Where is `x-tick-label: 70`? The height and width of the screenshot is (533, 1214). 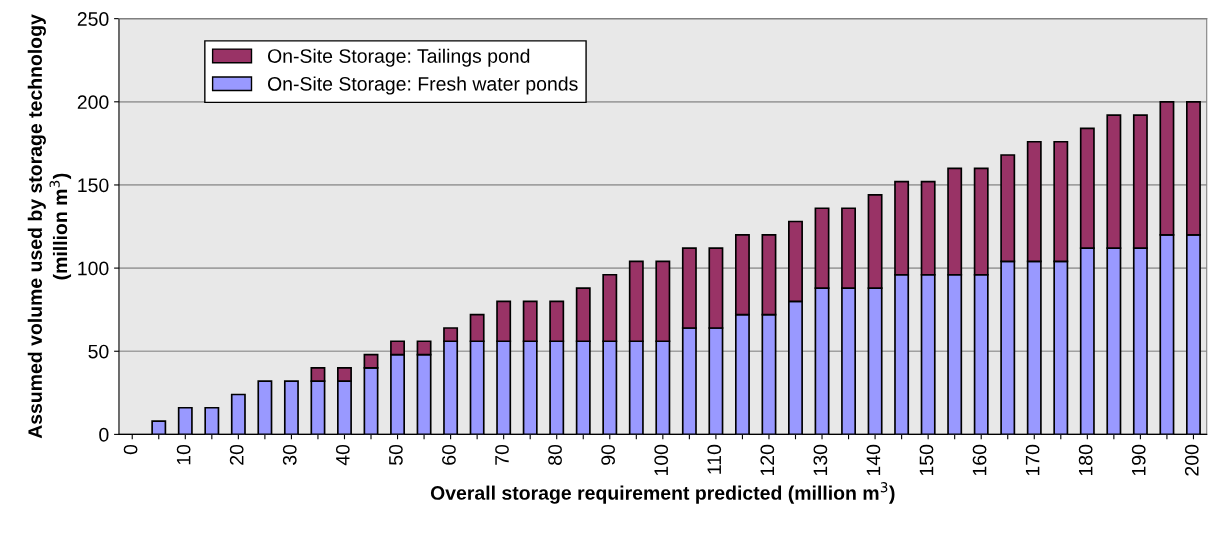 x-tick-label: 70 is located at coordinates (502, 454).